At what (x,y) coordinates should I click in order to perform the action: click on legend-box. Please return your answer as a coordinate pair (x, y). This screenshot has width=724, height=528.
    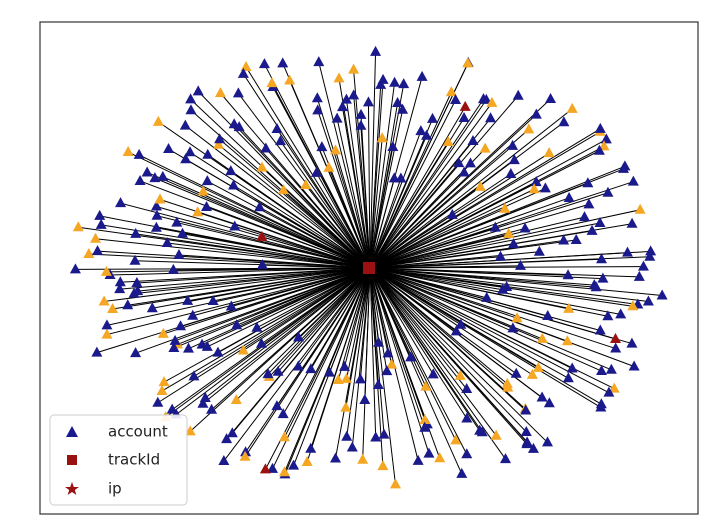
    Looking at the image, I should click on (118, 460).